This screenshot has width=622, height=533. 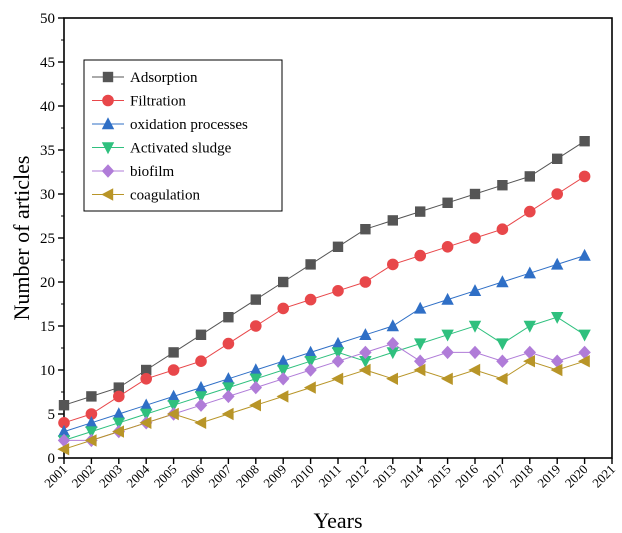 What do you see at coordinates (192, 475) in the screenshot?
I see `x-tick-label: 2006` at bounding box center [192, 475].